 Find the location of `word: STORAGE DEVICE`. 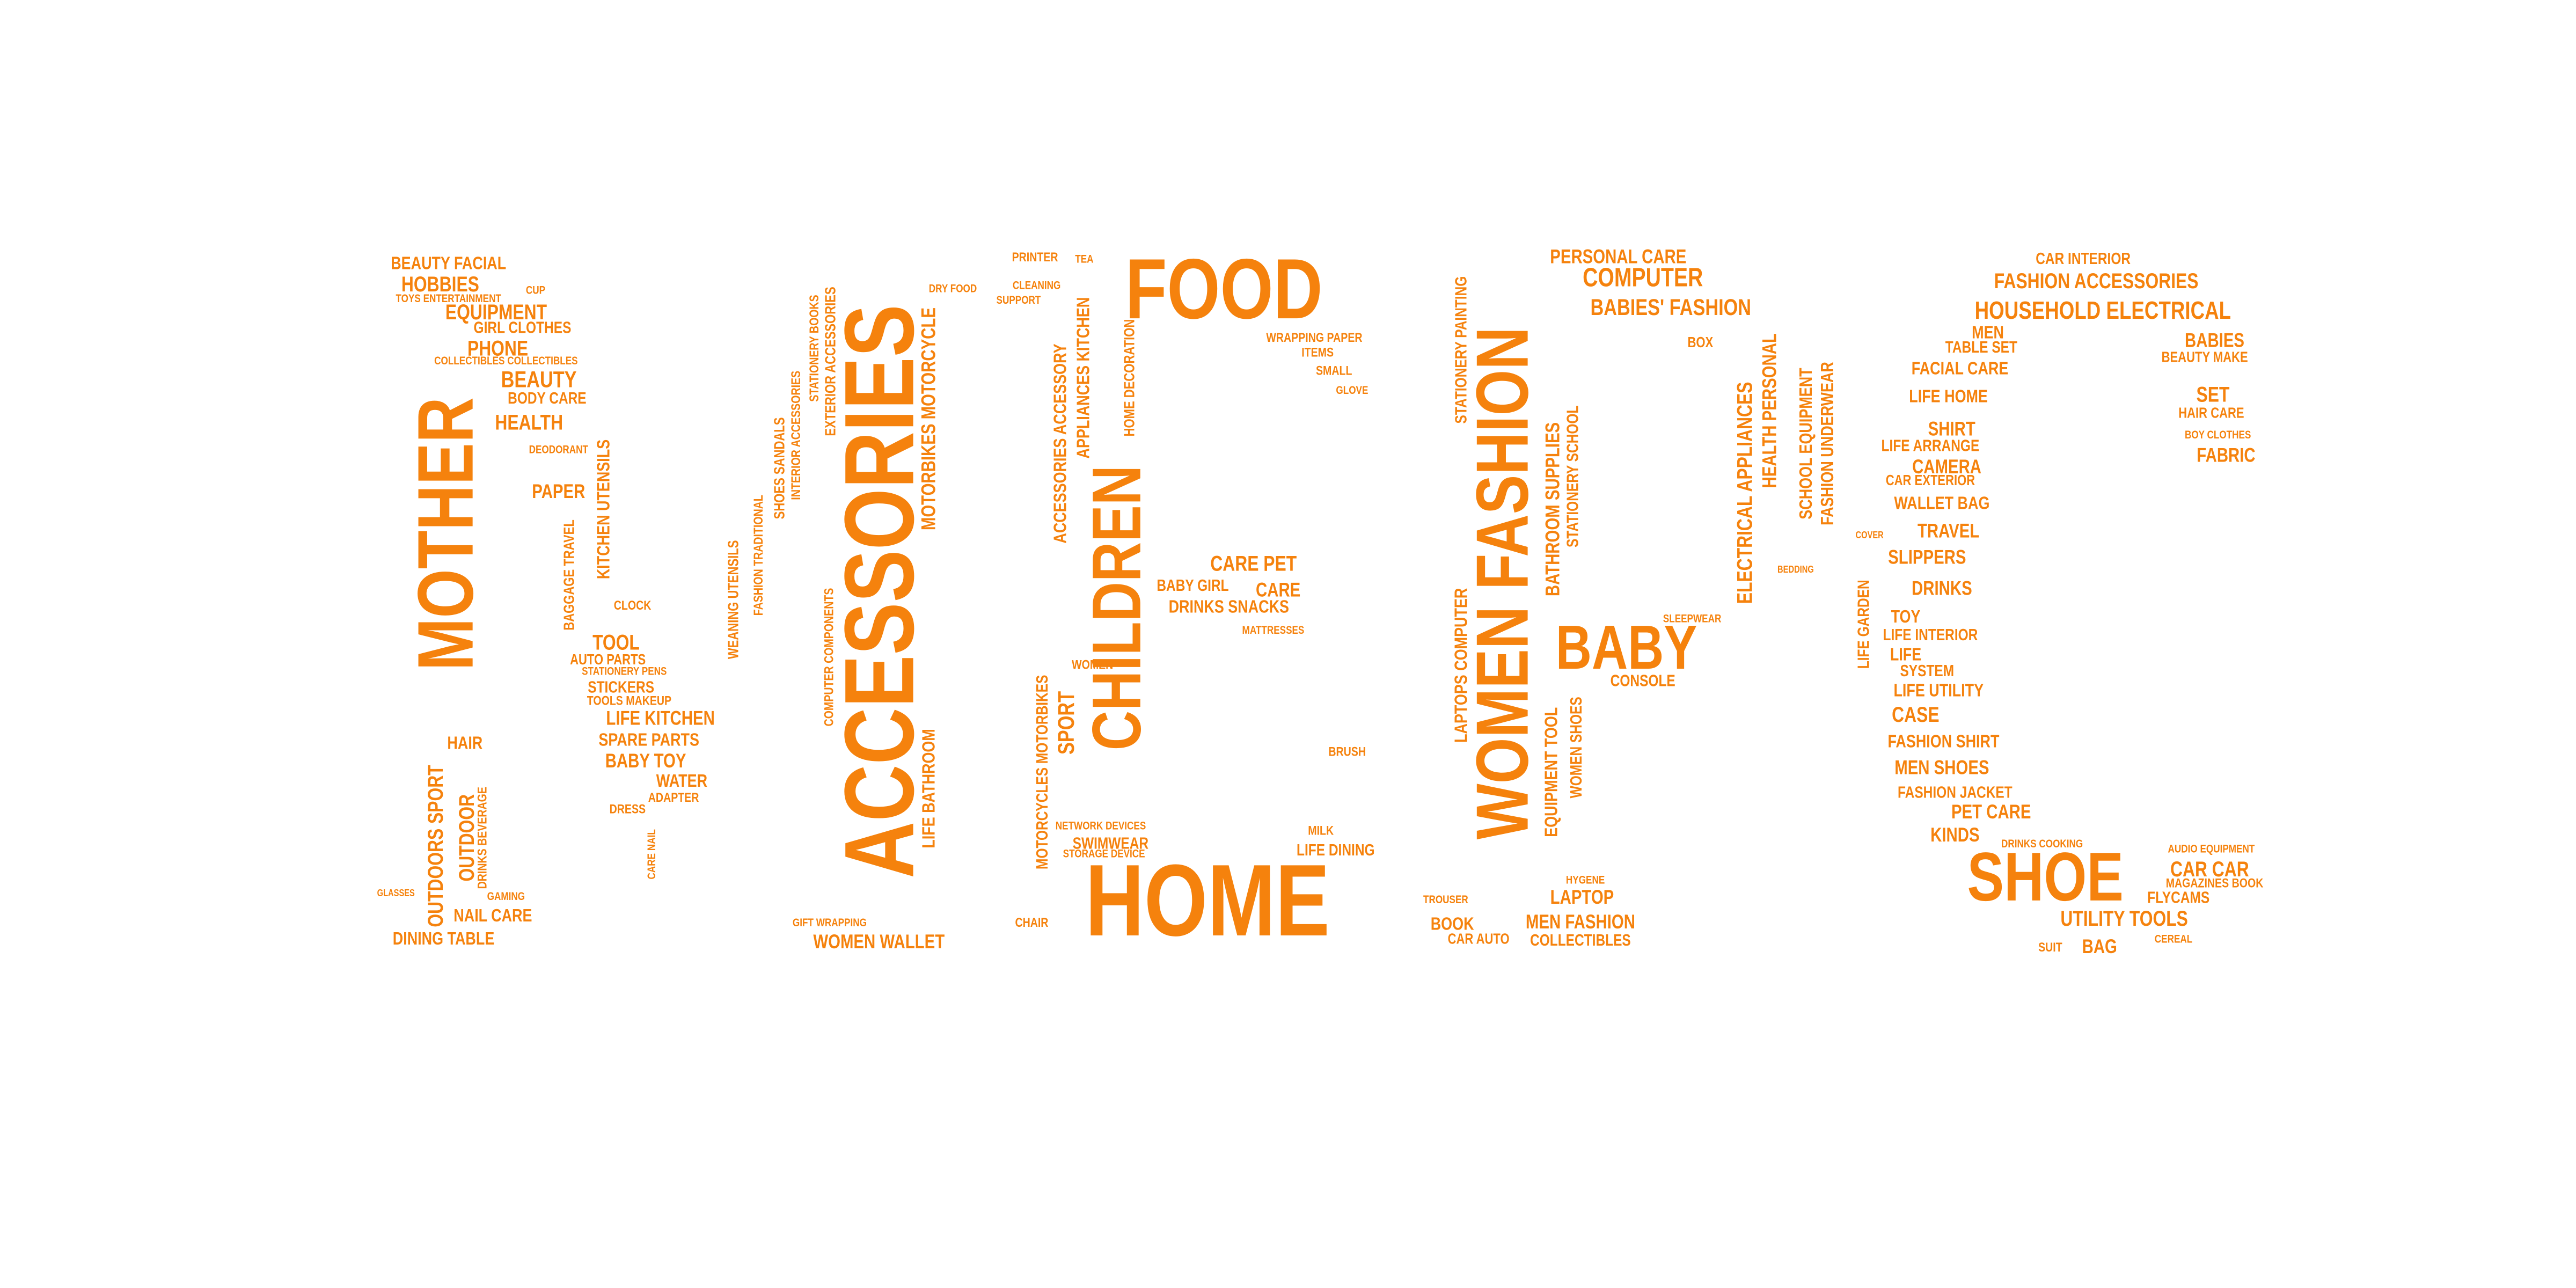

word: STORAGE DEVICE is located at coordinates (1104, 853).